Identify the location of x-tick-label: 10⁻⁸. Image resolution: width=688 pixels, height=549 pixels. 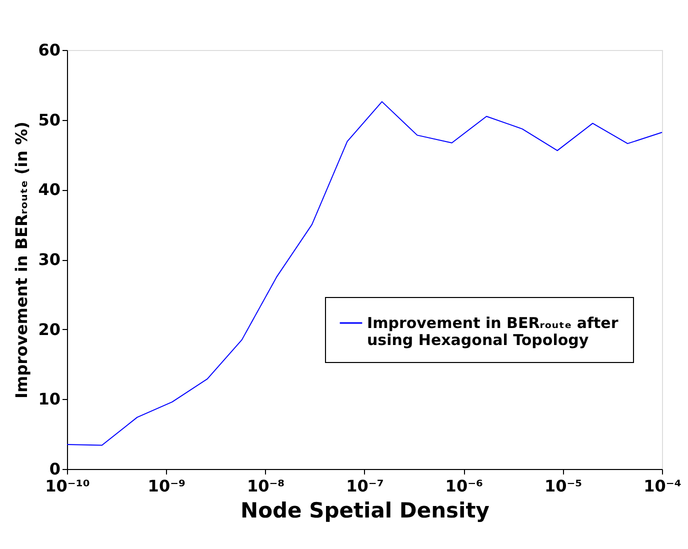
(265, 486).